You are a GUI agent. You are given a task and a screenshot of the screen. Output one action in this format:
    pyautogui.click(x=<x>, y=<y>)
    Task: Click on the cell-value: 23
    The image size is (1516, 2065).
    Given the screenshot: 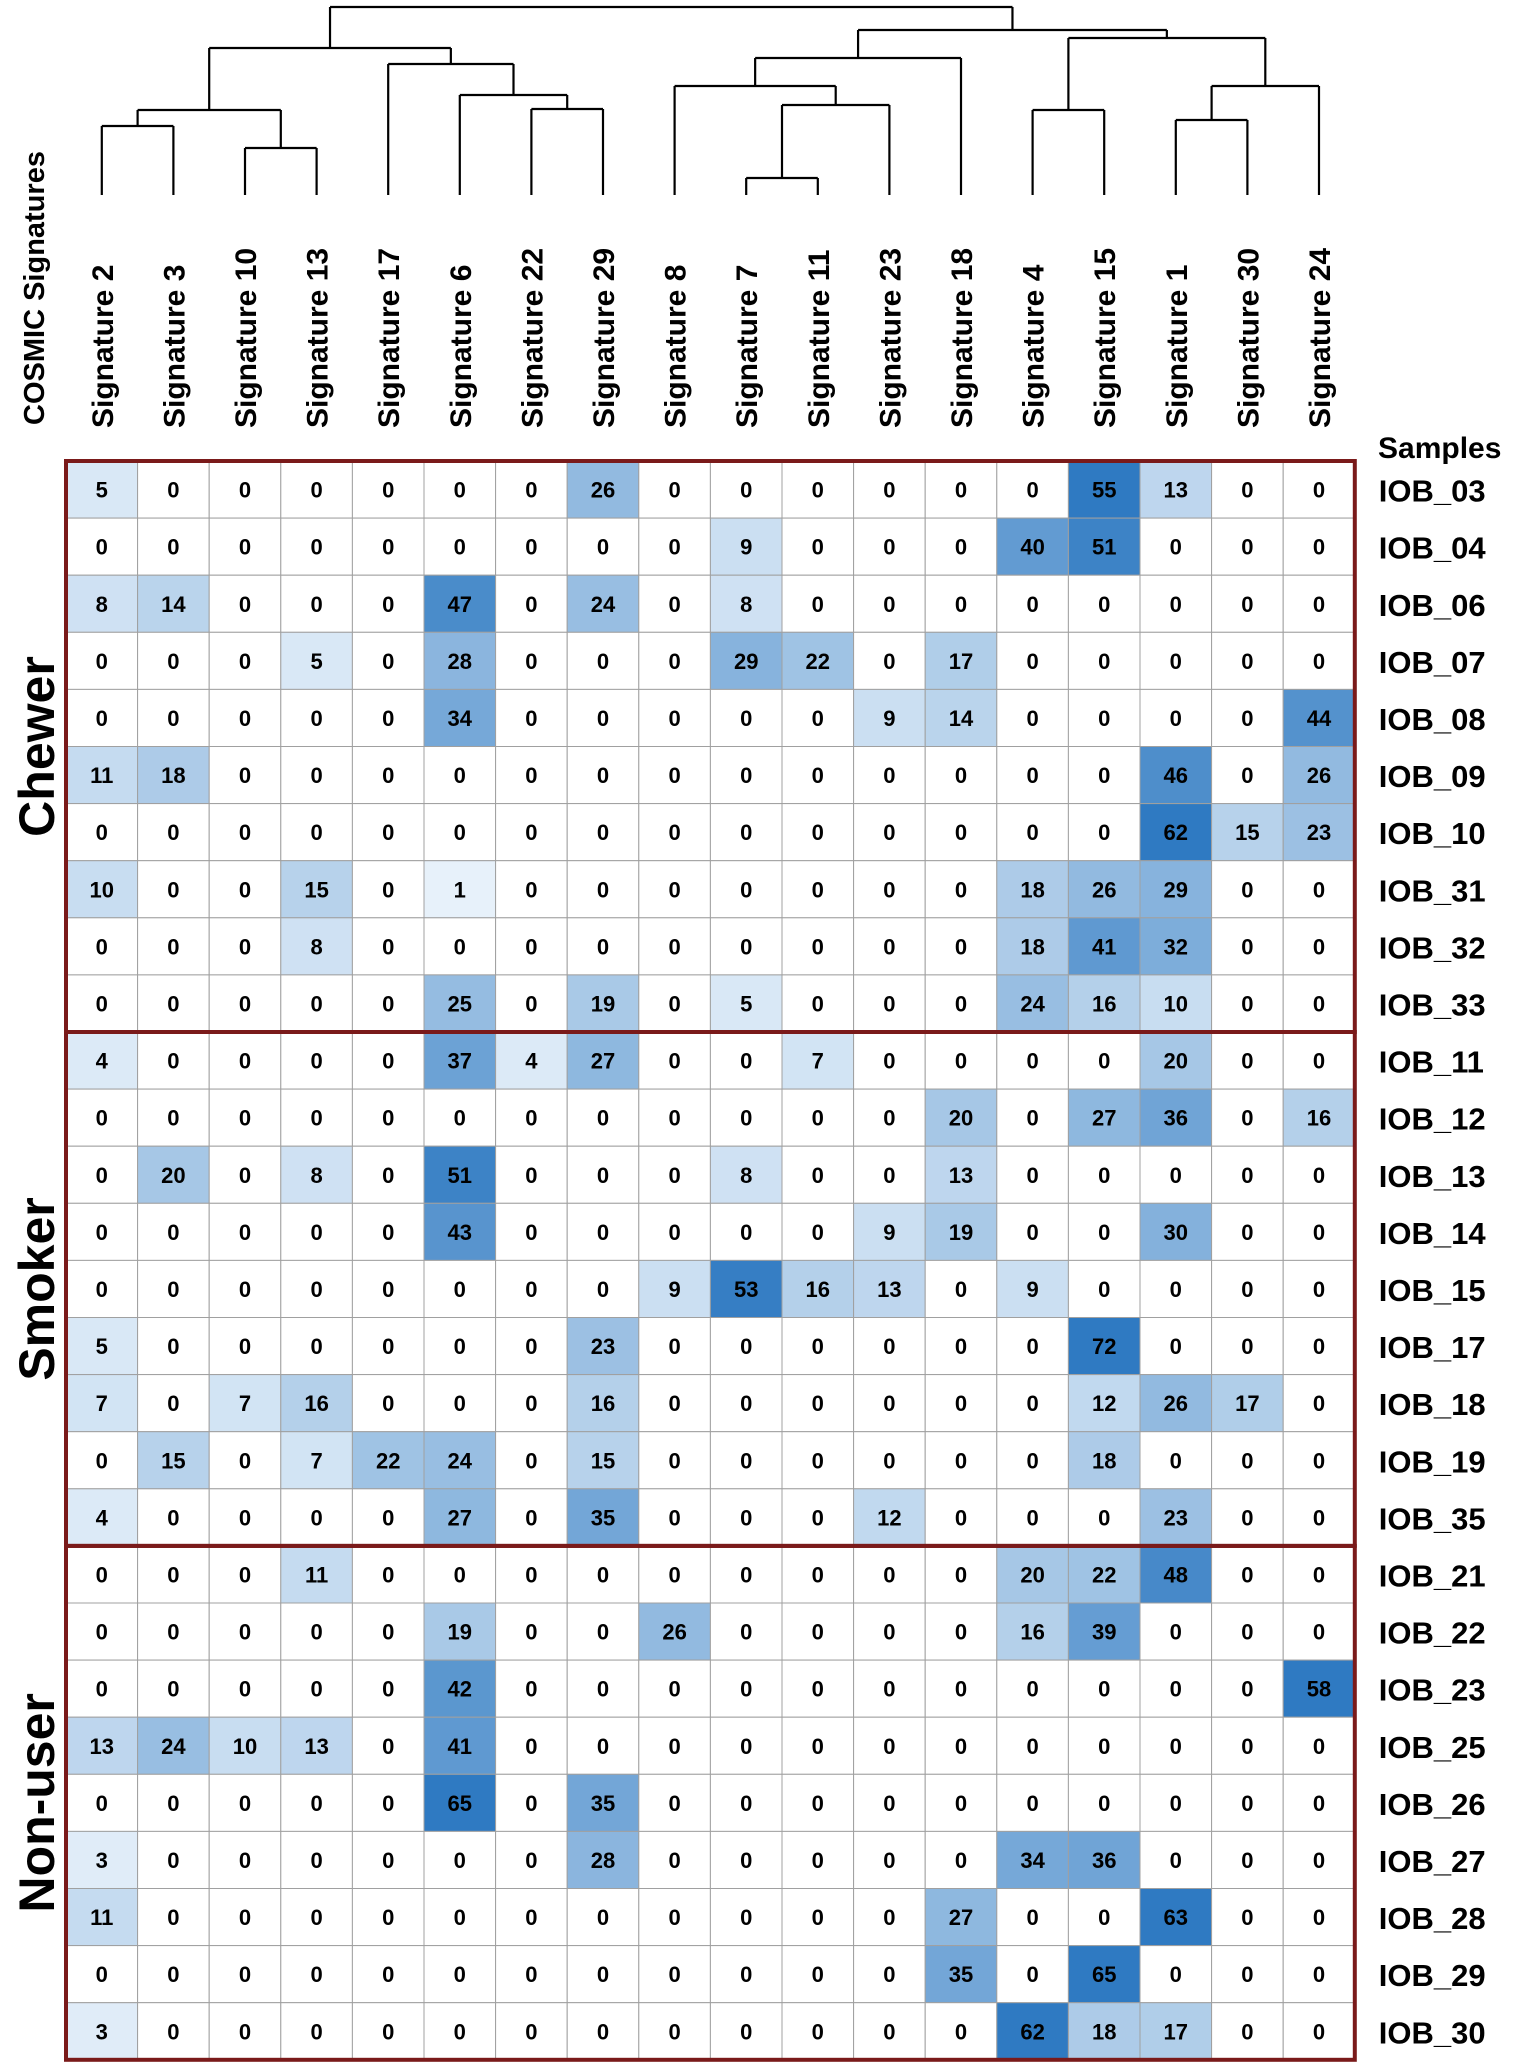 What is the action you would take?
    pyautogui.click(x=1176, y=1517)
    